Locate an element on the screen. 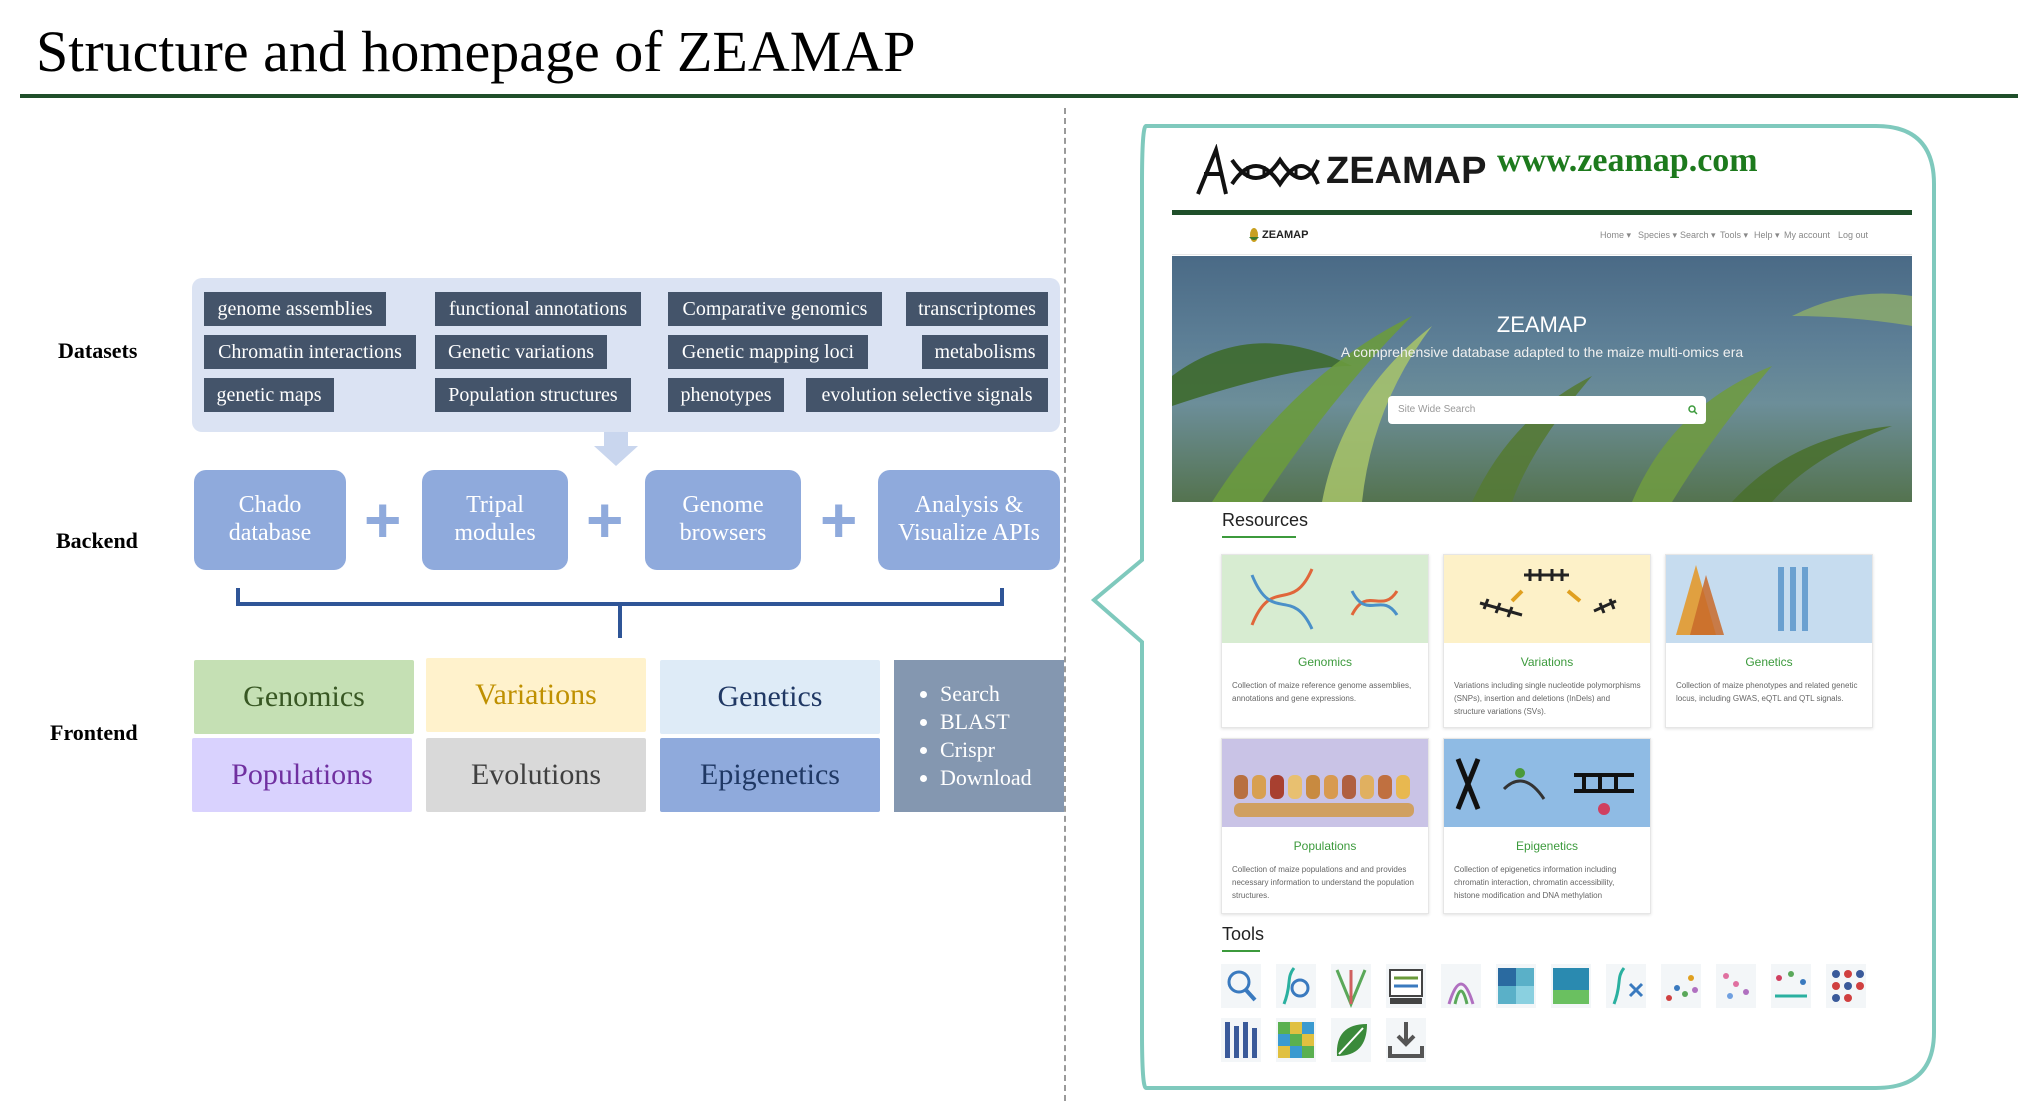 The width and height of the screenshot is (2022, 1101). hero-banner is located at coordinates (1542, 379).